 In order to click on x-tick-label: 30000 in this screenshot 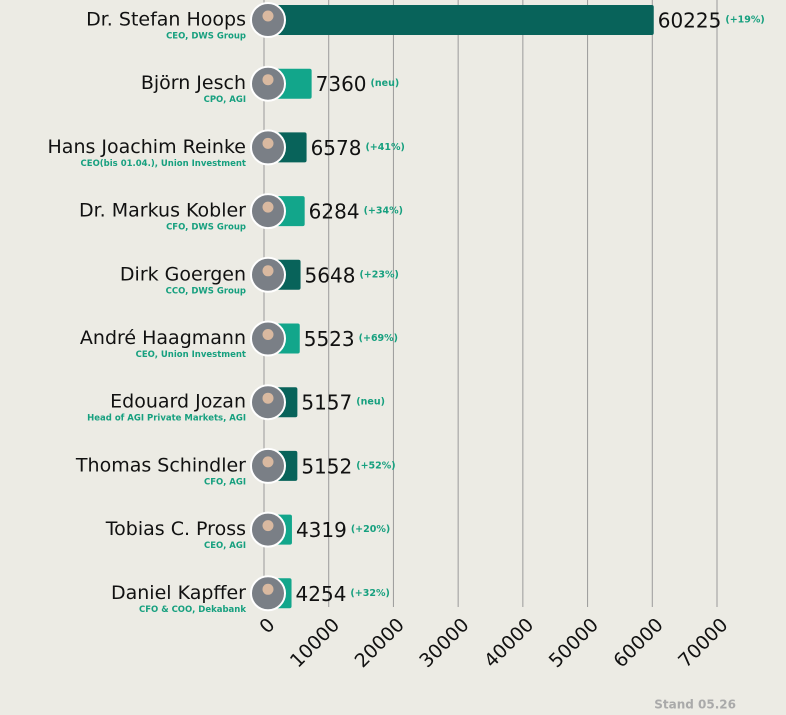, I will do `click(444, 643)`.